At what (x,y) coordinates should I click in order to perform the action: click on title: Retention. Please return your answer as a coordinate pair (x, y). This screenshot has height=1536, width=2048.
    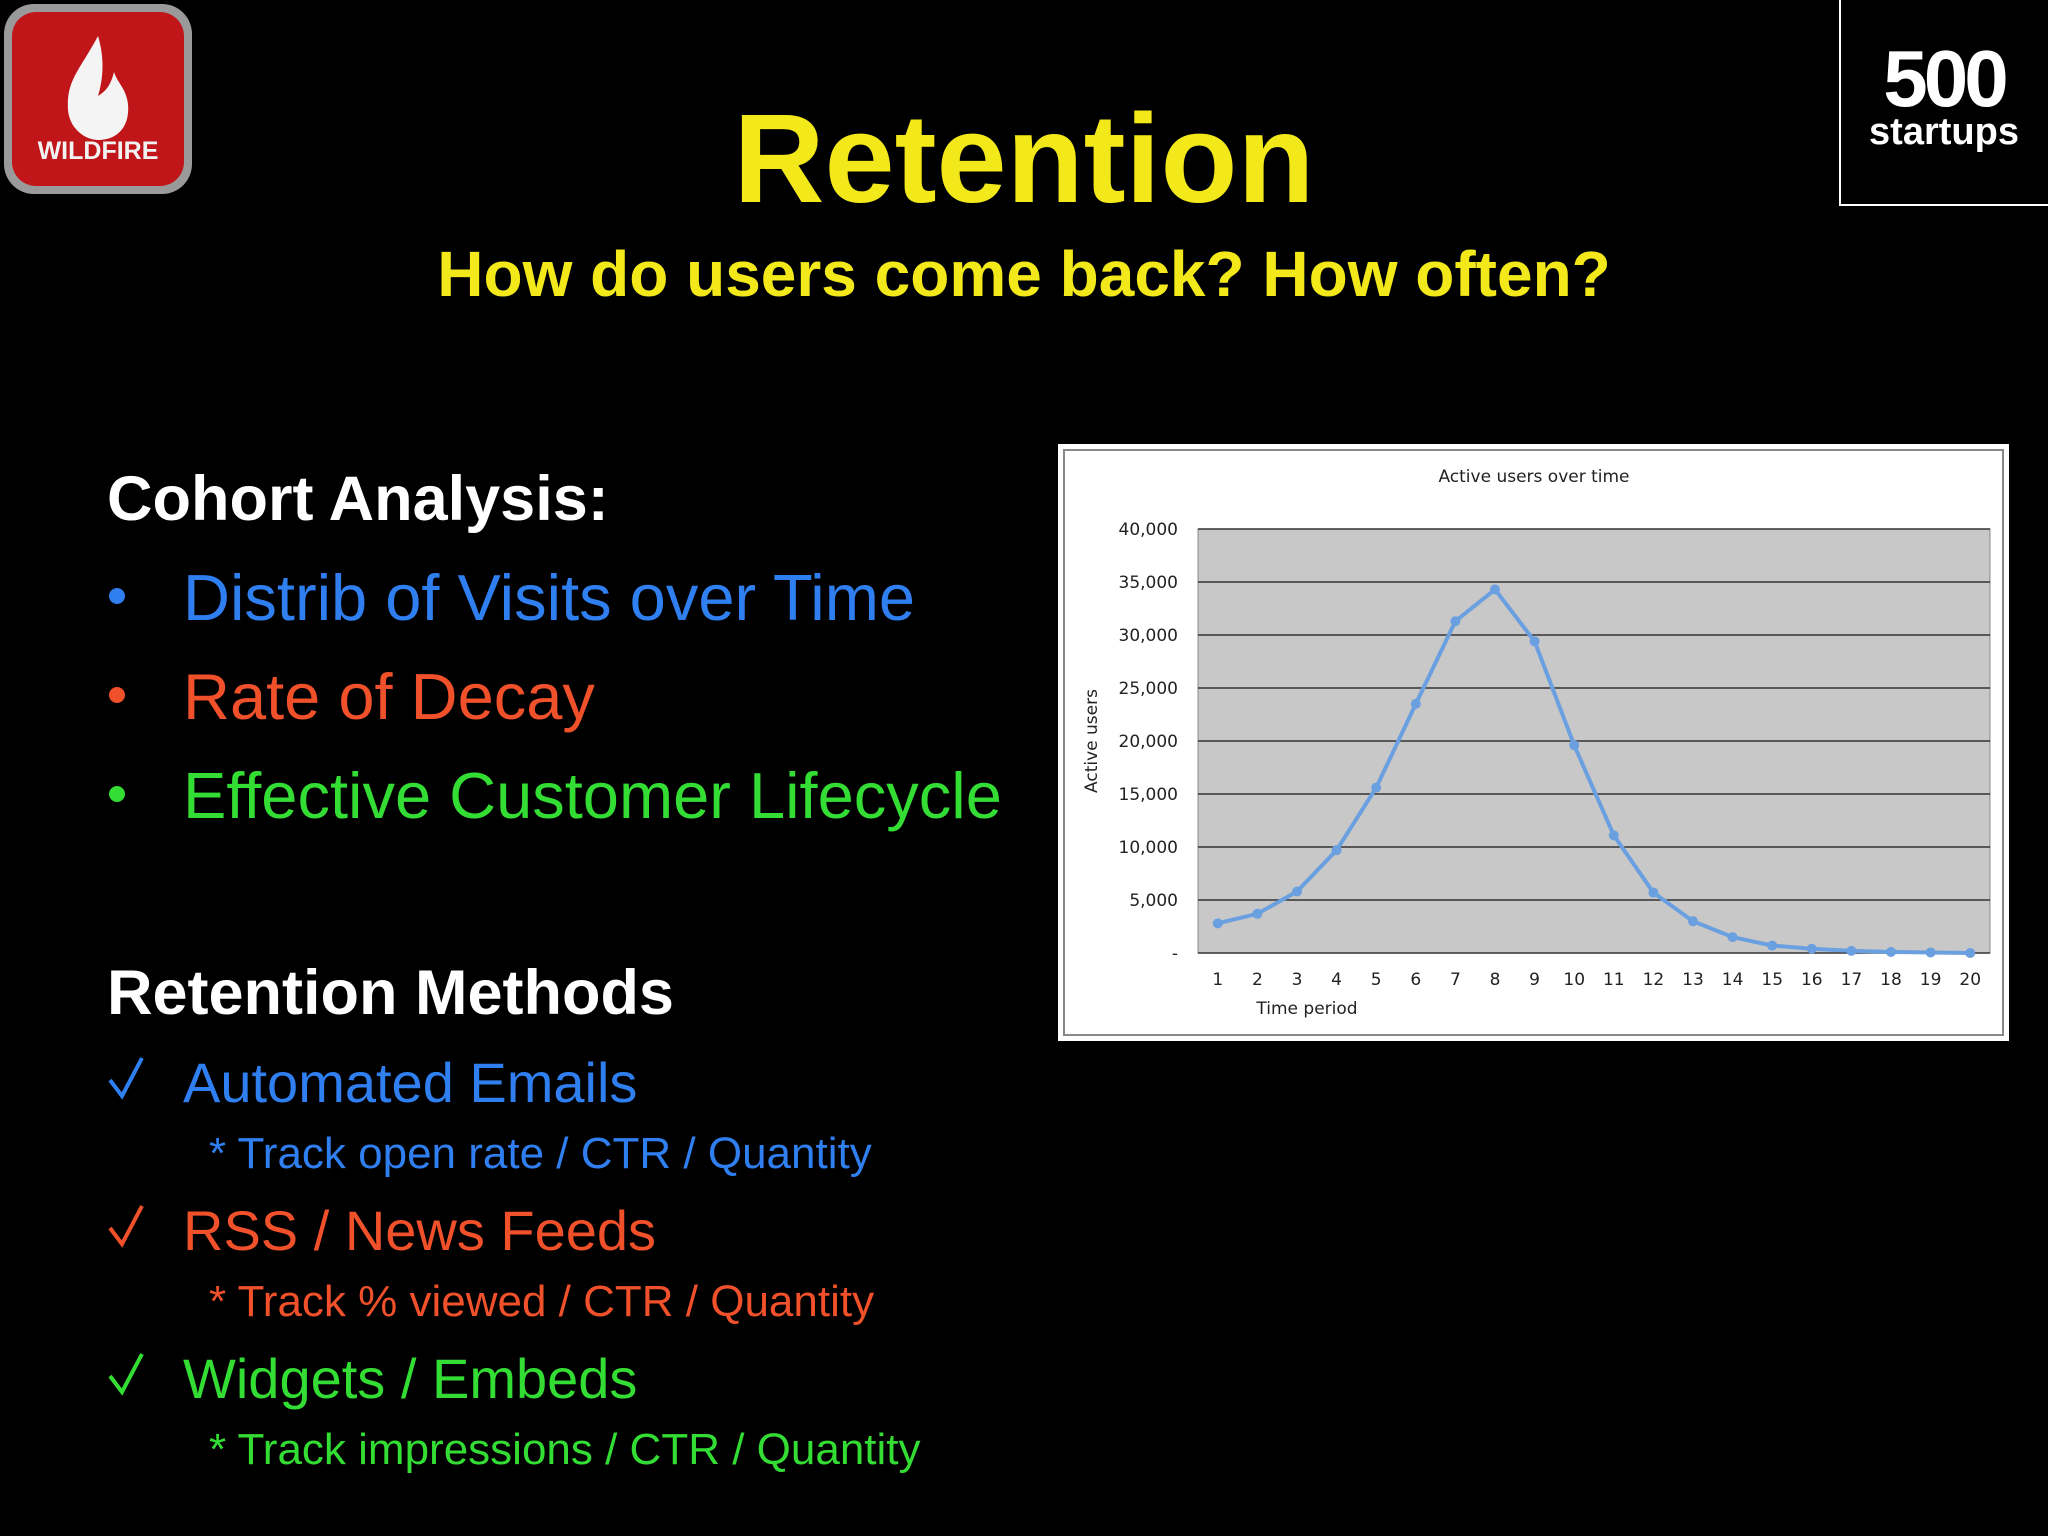
    Looking at the image, I should click on (1024, 158).